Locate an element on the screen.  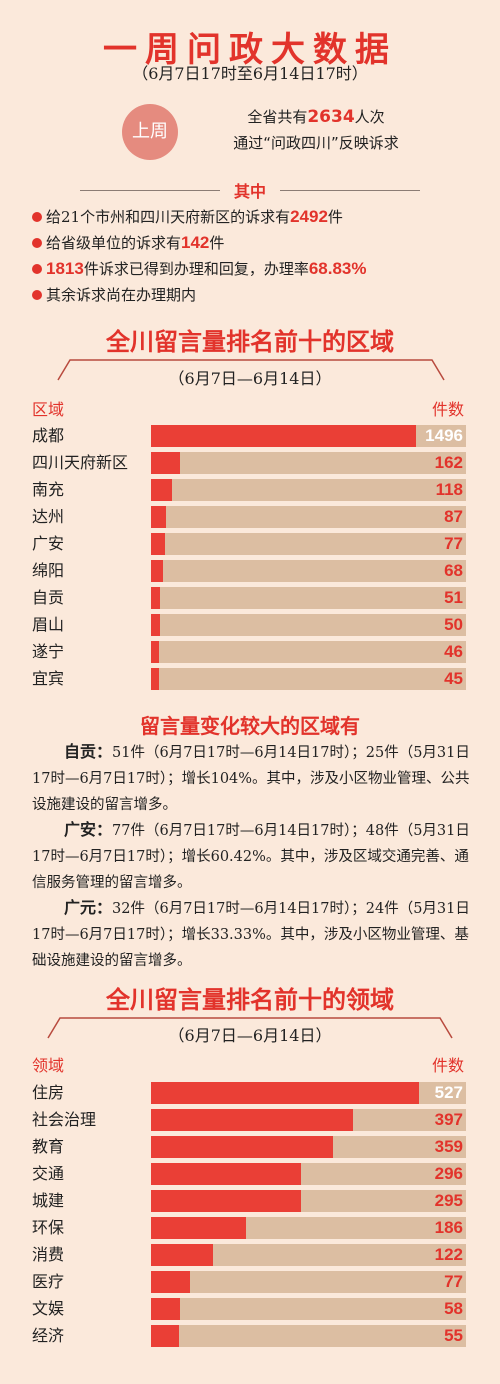
bullet-item: 其余诉求尚在办理期内 is located at coordinates (114, 294).